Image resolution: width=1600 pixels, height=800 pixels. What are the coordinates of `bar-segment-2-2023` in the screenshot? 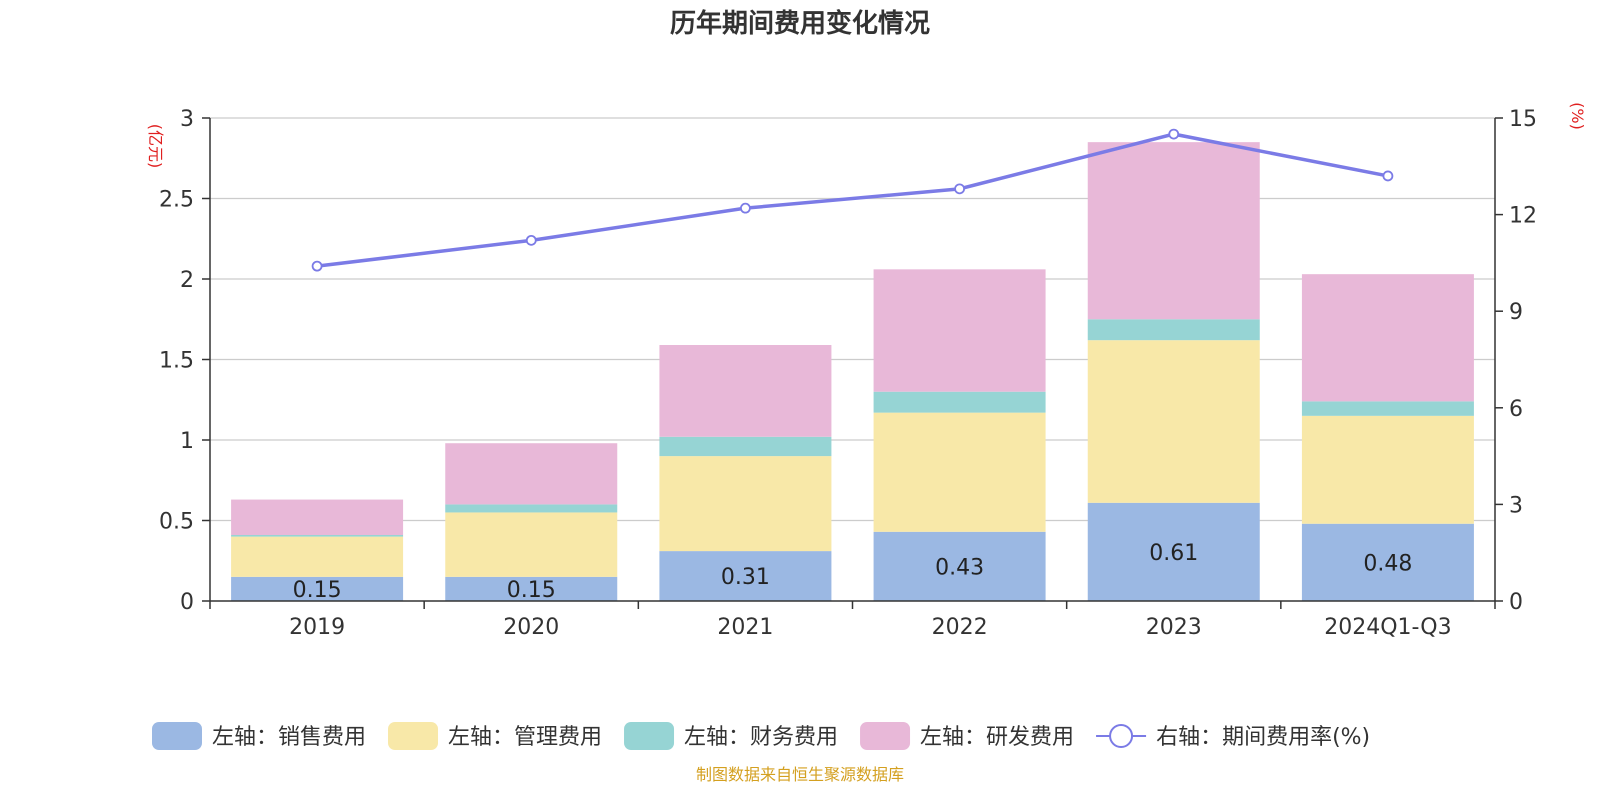 It's located at (1173, 421).